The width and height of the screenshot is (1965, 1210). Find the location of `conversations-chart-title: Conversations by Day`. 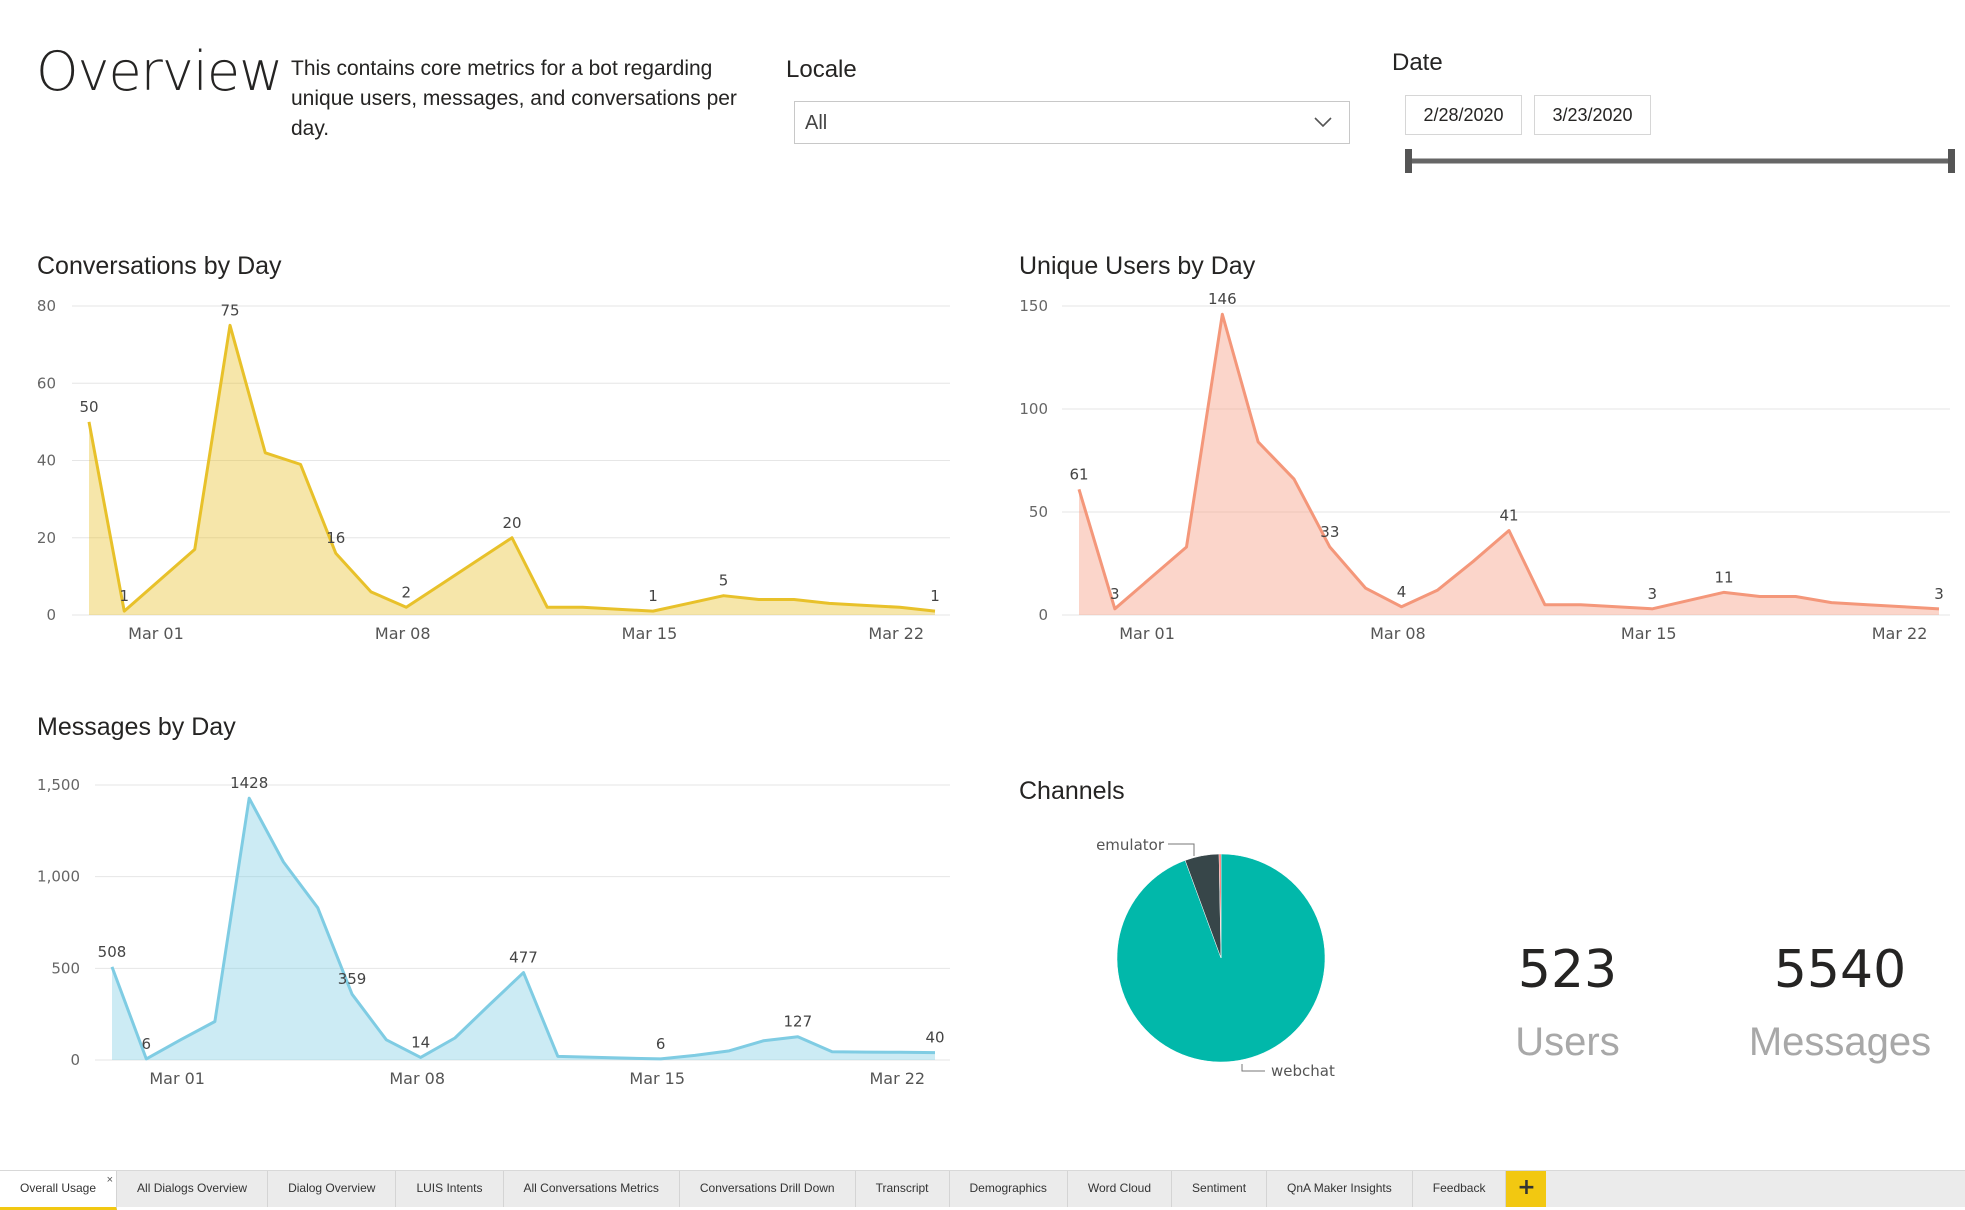

conversations-chart-title: Conversations by Day is located at coordinates (159, 266).